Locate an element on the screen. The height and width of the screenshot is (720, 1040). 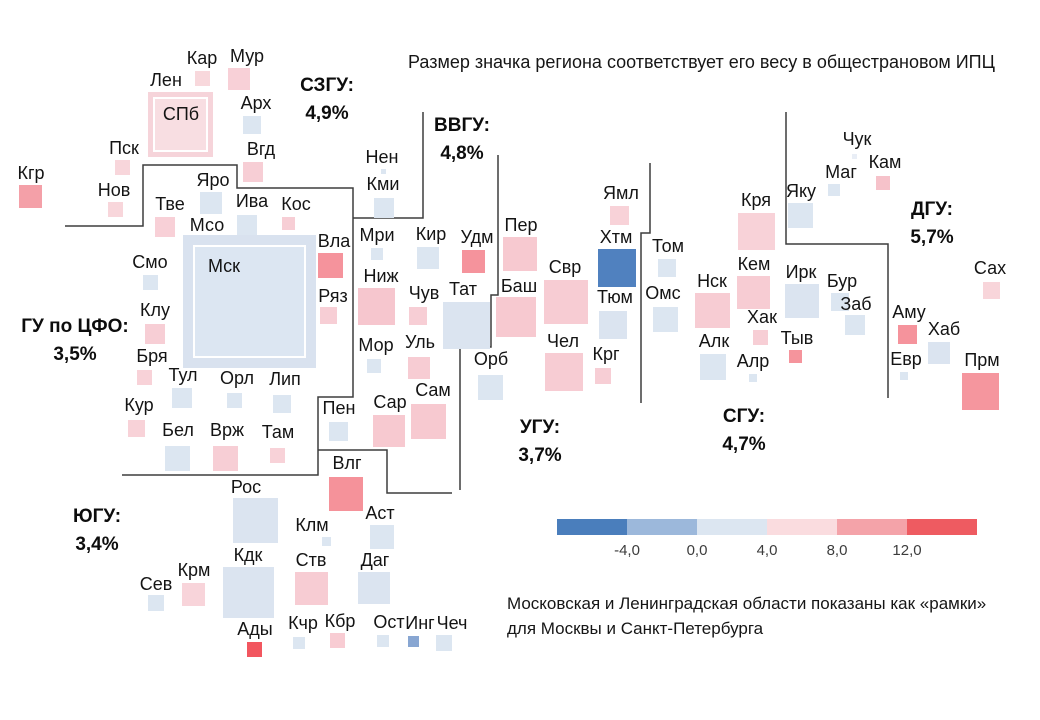
region-square-Тюм is located at coordinates (613, 325).